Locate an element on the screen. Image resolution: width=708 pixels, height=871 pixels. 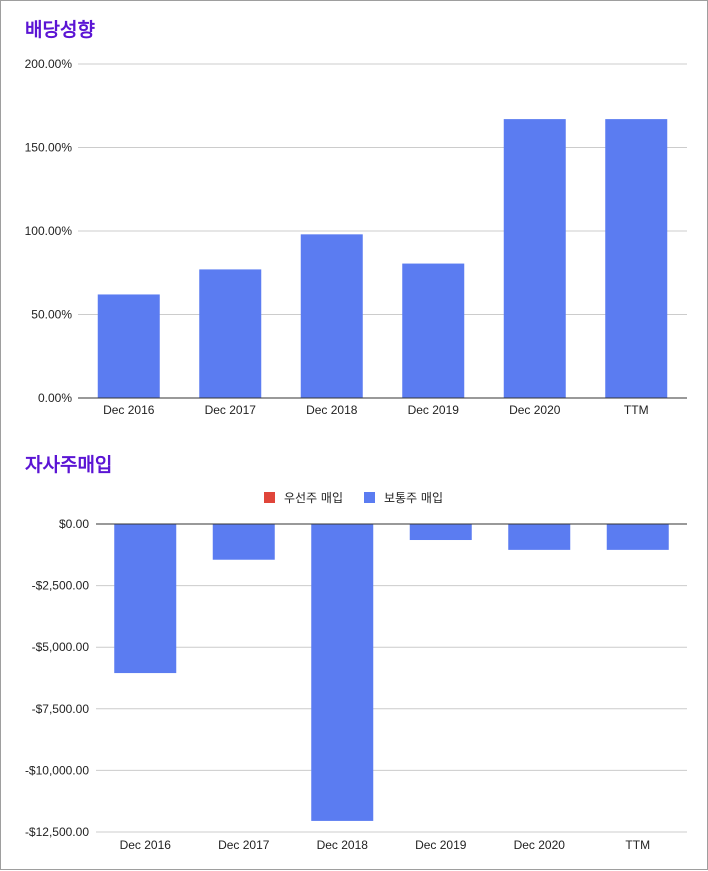
y-tick-label: 200.00% is located at coordinates (49, 64).